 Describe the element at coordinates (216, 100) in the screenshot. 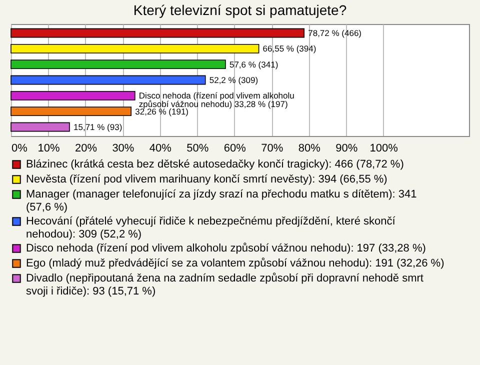

I see `data-label: Disco nehoda (řízení pod vlivem alkoholu způsobí vážnou nehodu) 33,28 % (197)` at that location.